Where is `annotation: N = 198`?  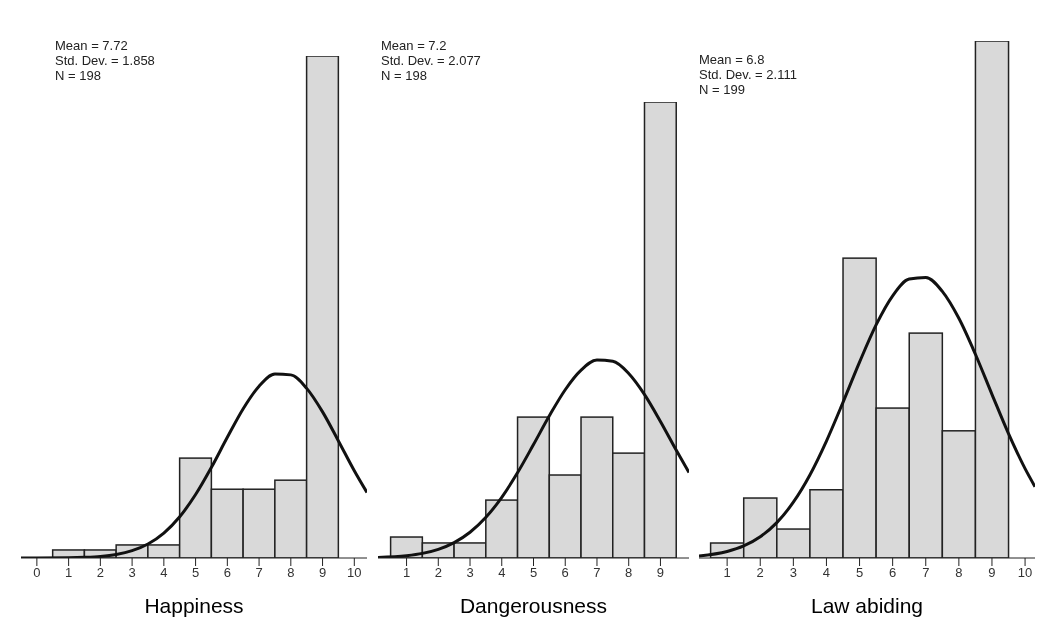 annotation: N = 198 is located at coordinates (78, 75).